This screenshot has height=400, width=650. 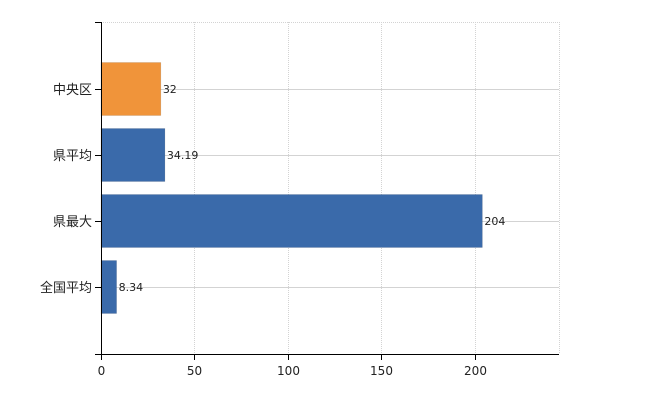 What do you see at coordinates (72, 156) in the screenshot?
I see `category-label-1: 県平均` at bounding box center [72, 156].